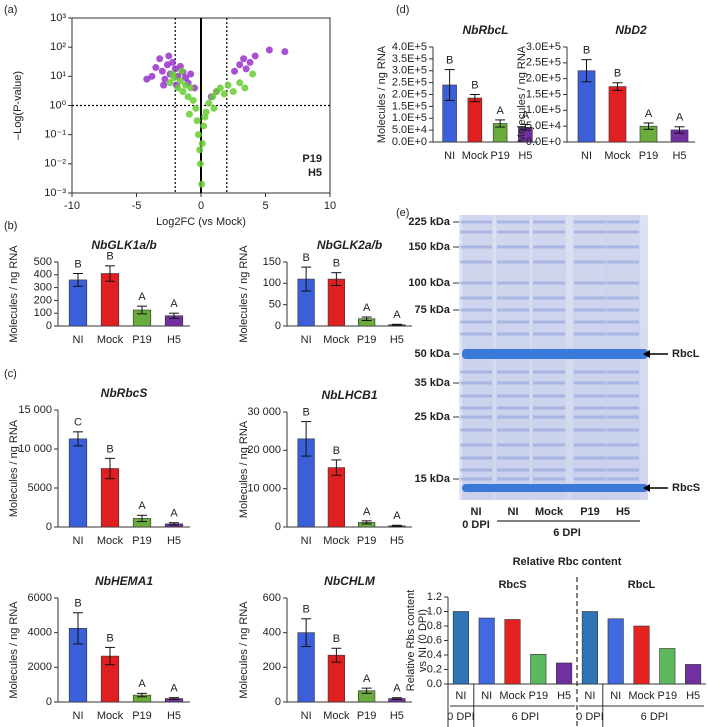 This screenshot has width=709, height=727. What do you see at coordinates (349, 245) in the screenshot?
I see `chart-title: NbGLK2a/b` at bounding box center [349, 245].